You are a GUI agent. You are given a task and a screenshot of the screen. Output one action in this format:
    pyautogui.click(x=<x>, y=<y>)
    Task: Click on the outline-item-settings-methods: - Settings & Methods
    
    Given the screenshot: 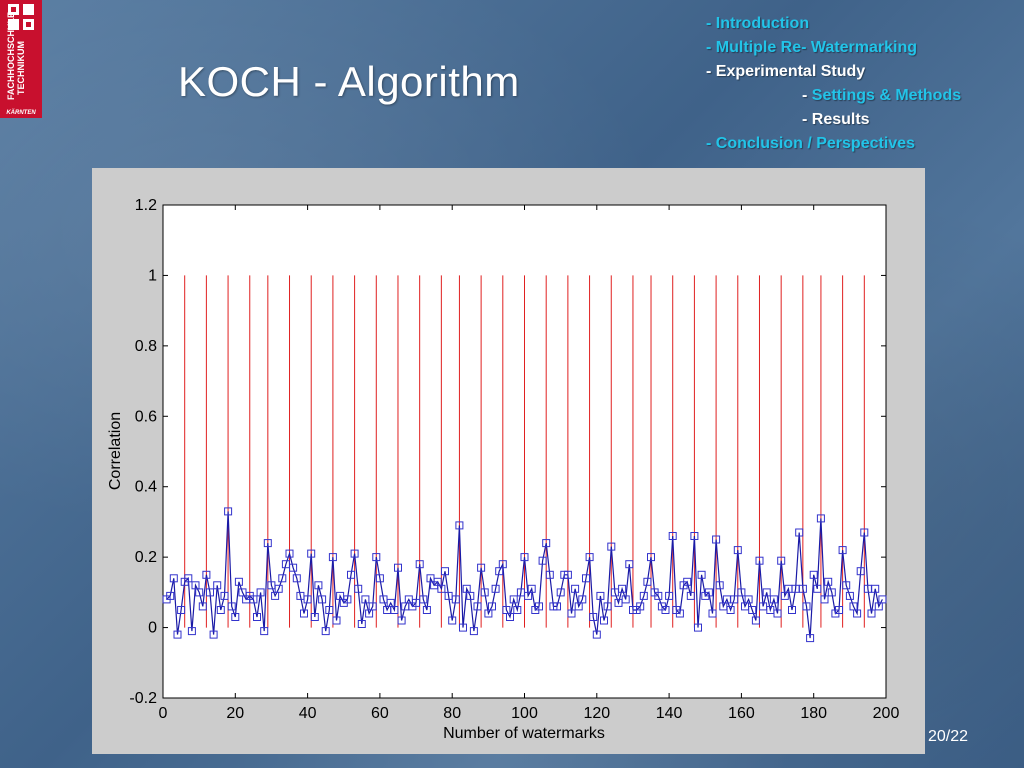 What is the action you would take?
    pyautogui.click(x=861, y=96)
    